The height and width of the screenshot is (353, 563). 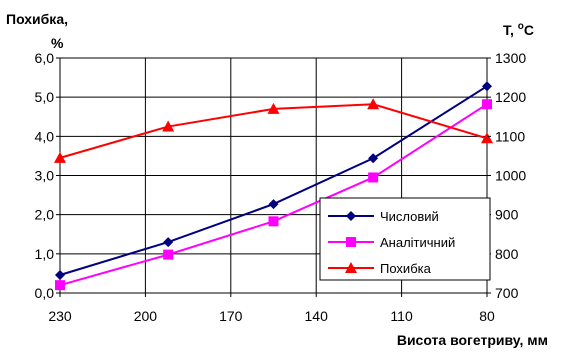 What do you see at coordinates (472, 340) in the screenshot?
I see `x-axis-label: Висота вогетриву, мм` at bounding box center [472, 340].